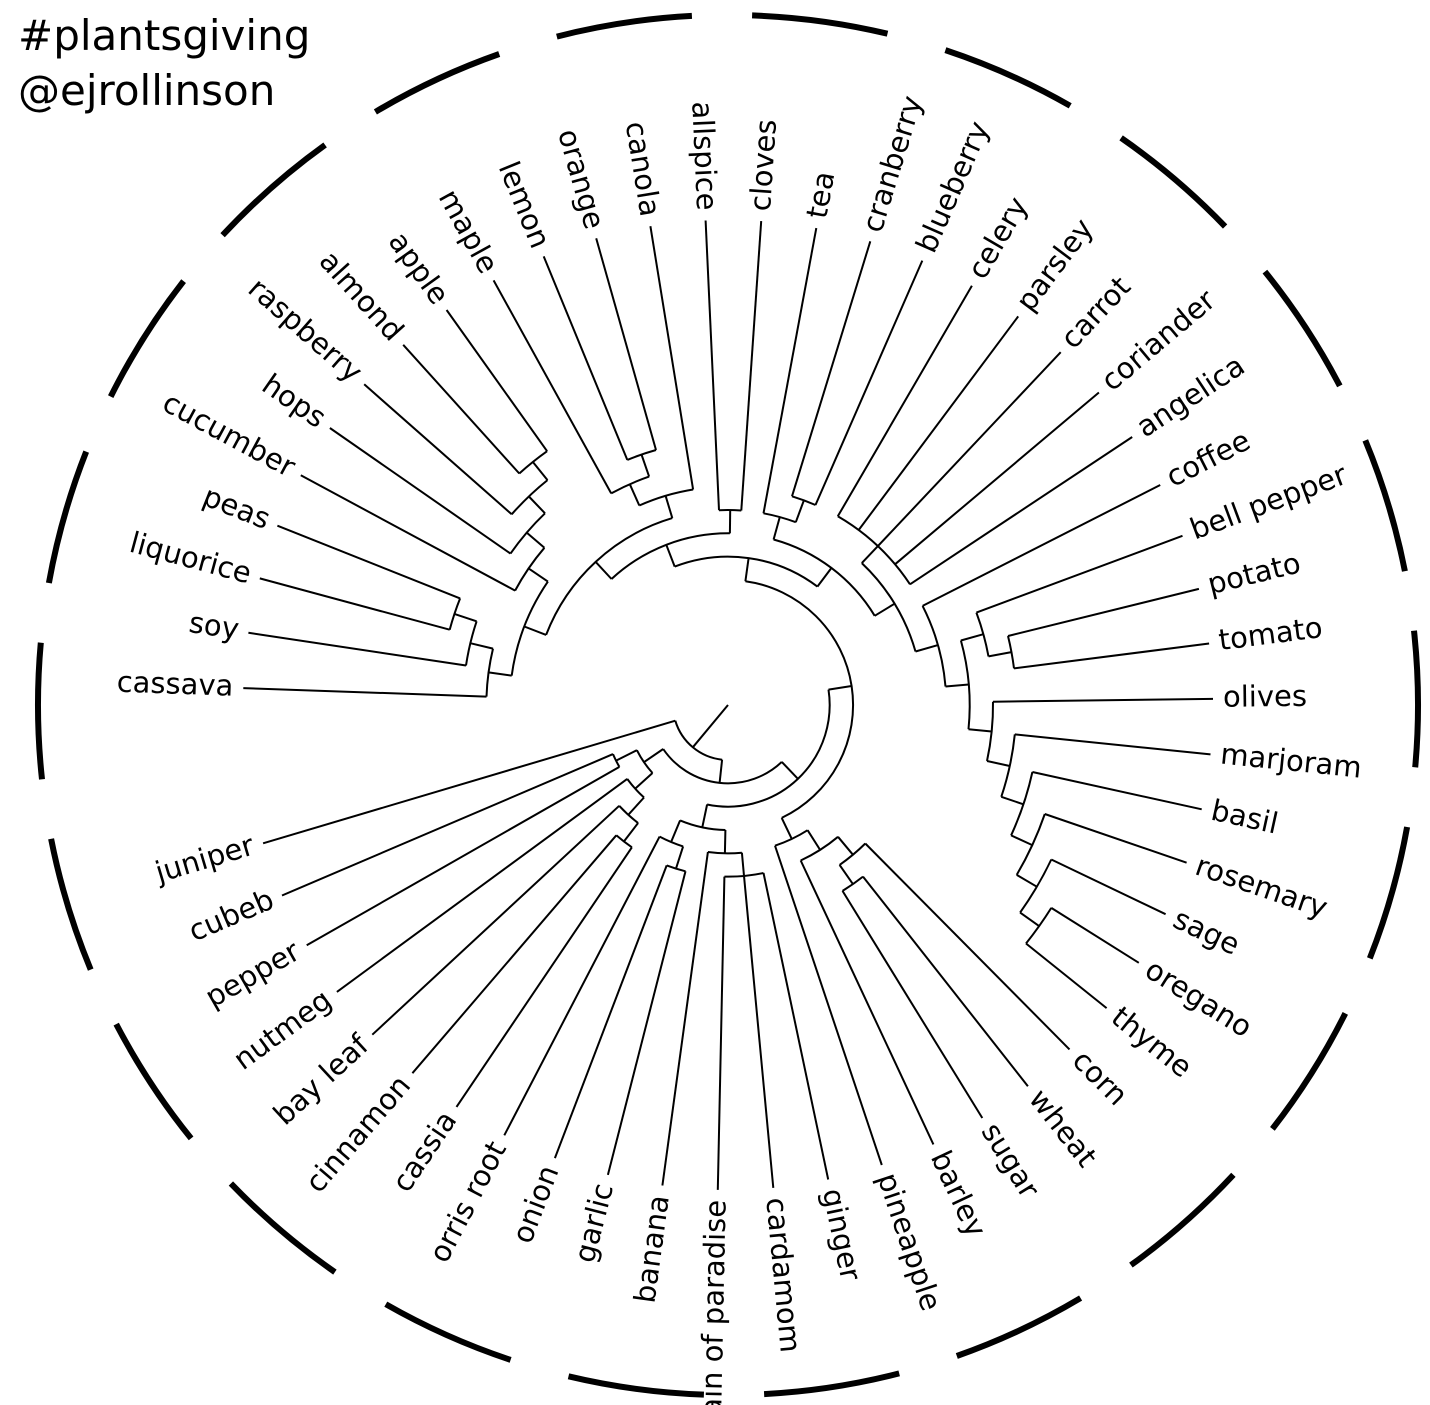 The image size is (1430, 1405). Describe the element at coordinates (783, 1275) in the screenshot. I see `leaf-label-cardamom: cardamom` at that location.